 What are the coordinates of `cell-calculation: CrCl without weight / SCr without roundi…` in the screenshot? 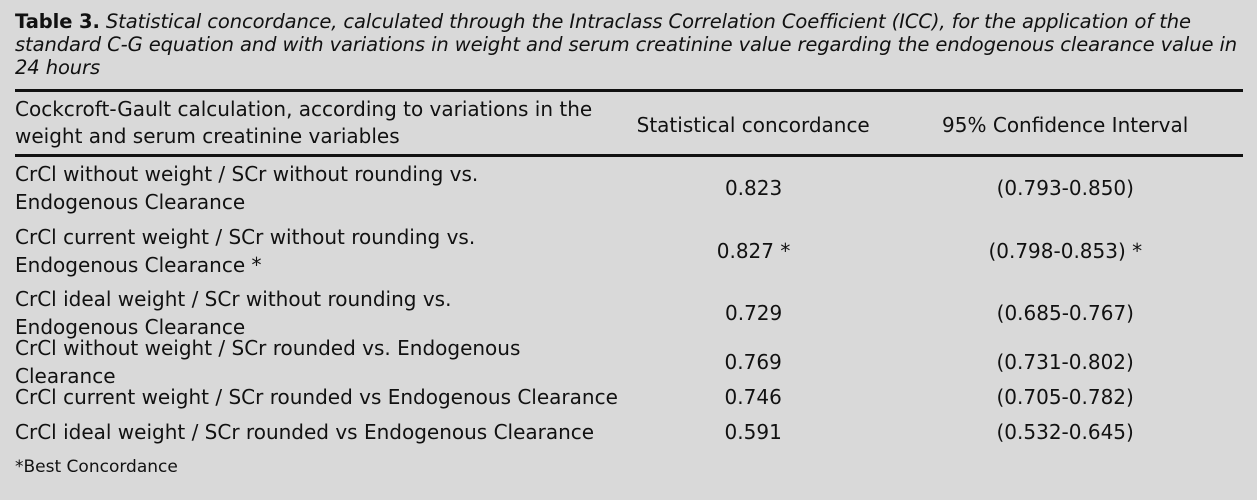 It's located at (247, 188).